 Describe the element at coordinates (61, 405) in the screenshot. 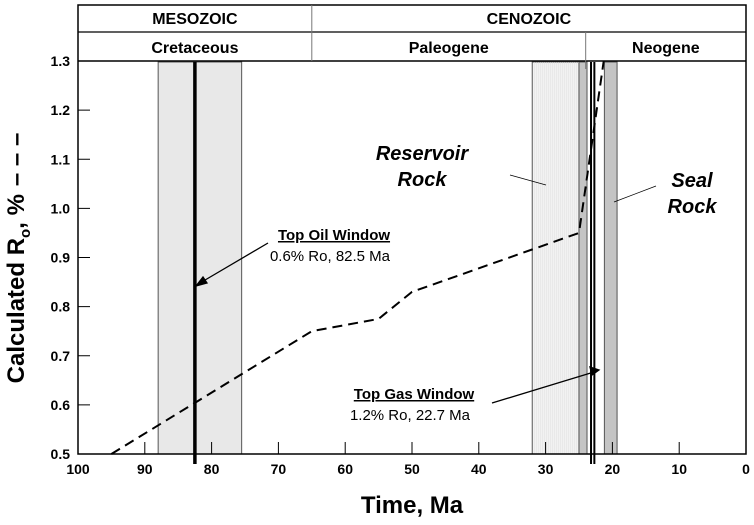

I see `y-tick-label: 0.6` at that location.